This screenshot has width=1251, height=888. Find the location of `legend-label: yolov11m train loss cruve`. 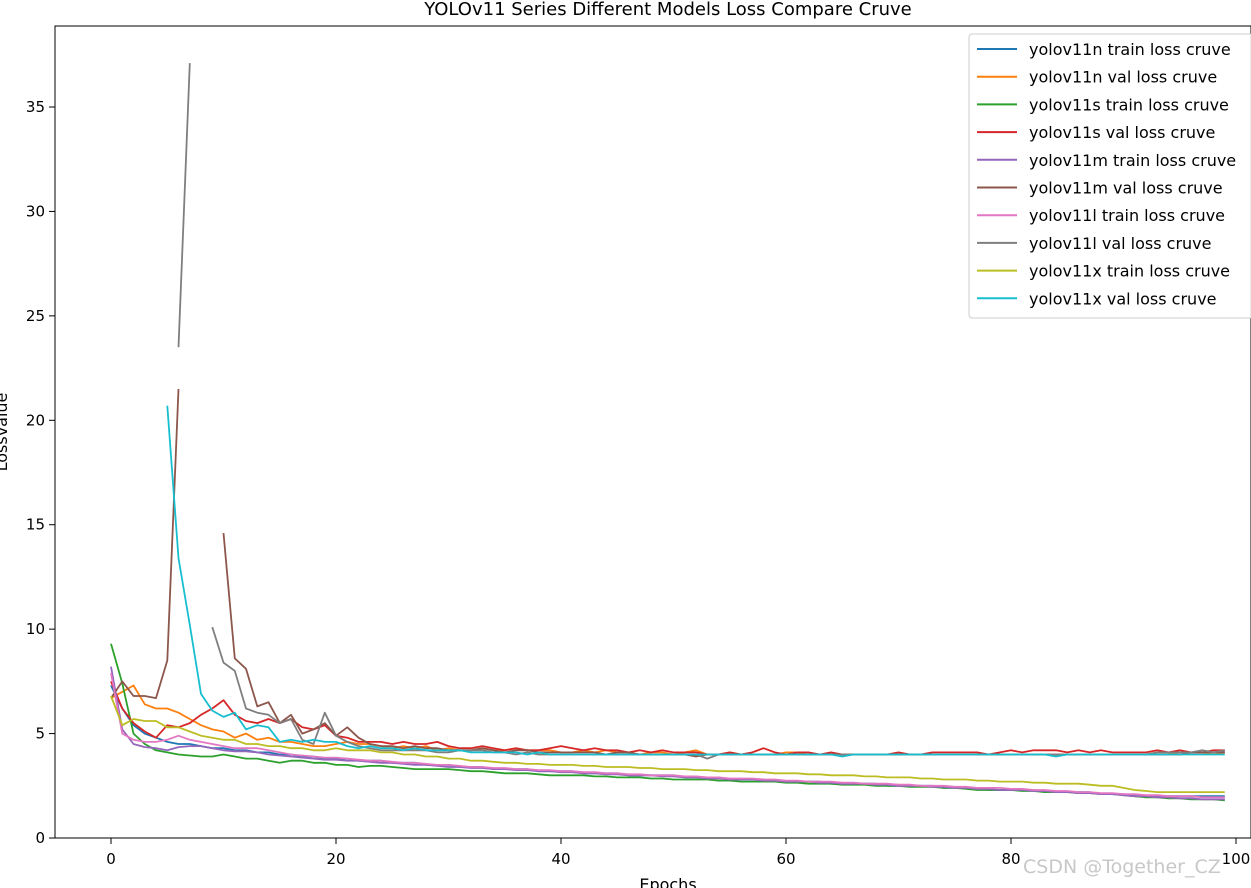

legend-label: yolov11m train loss cruve is located at coordinates (1132, 160).